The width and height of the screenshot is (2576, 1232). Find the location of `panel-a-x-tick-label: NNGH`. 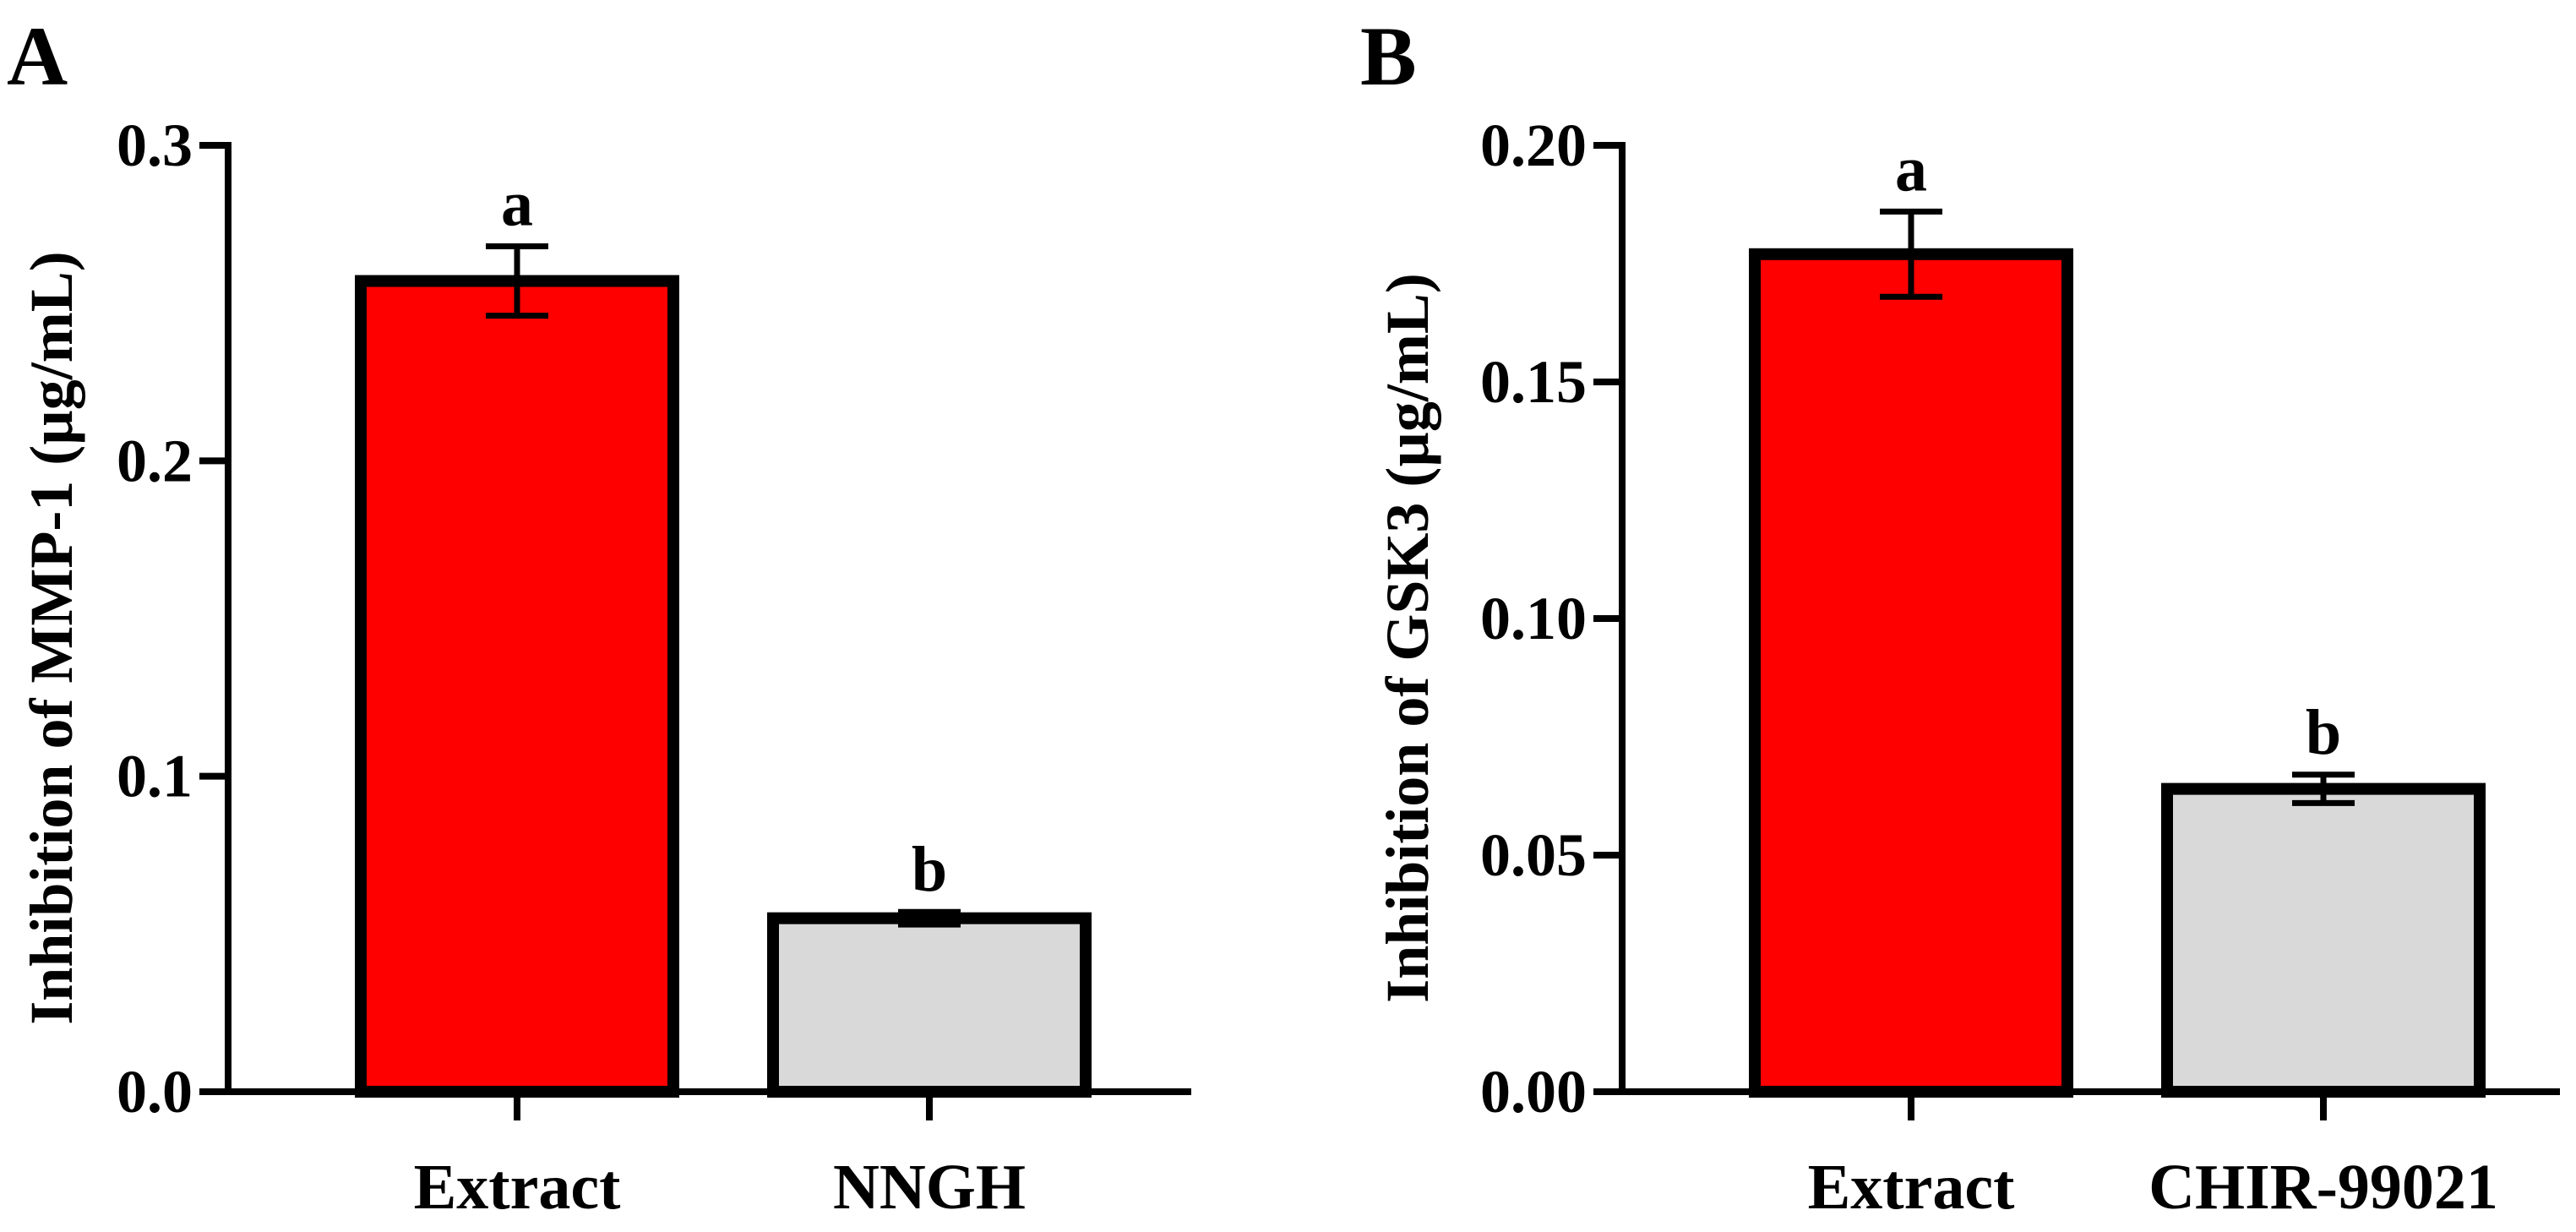

panel-a-x-tick-label: NNGH is located at coordinates (929, 1187).